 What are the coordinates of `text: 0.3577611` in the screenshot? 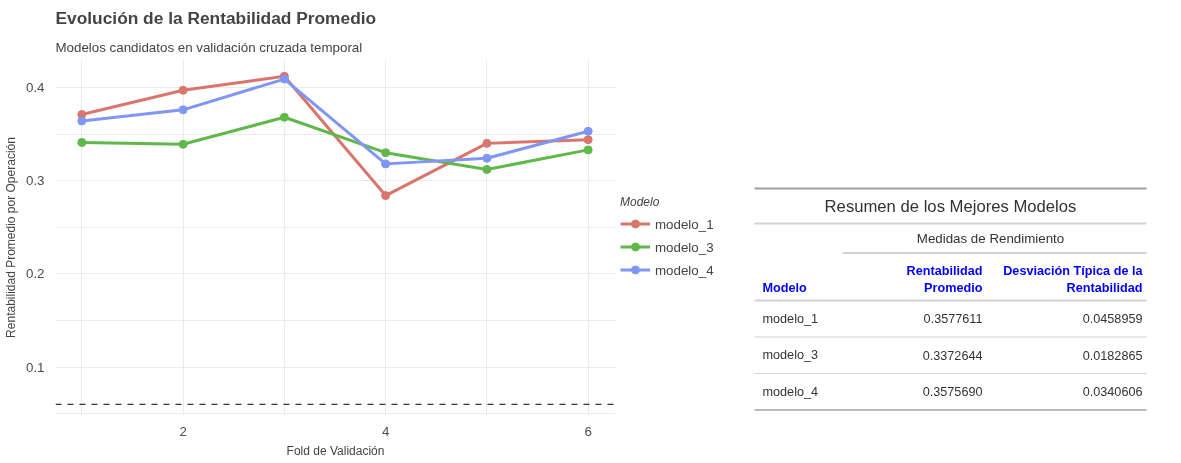 It's located at (953, 319).